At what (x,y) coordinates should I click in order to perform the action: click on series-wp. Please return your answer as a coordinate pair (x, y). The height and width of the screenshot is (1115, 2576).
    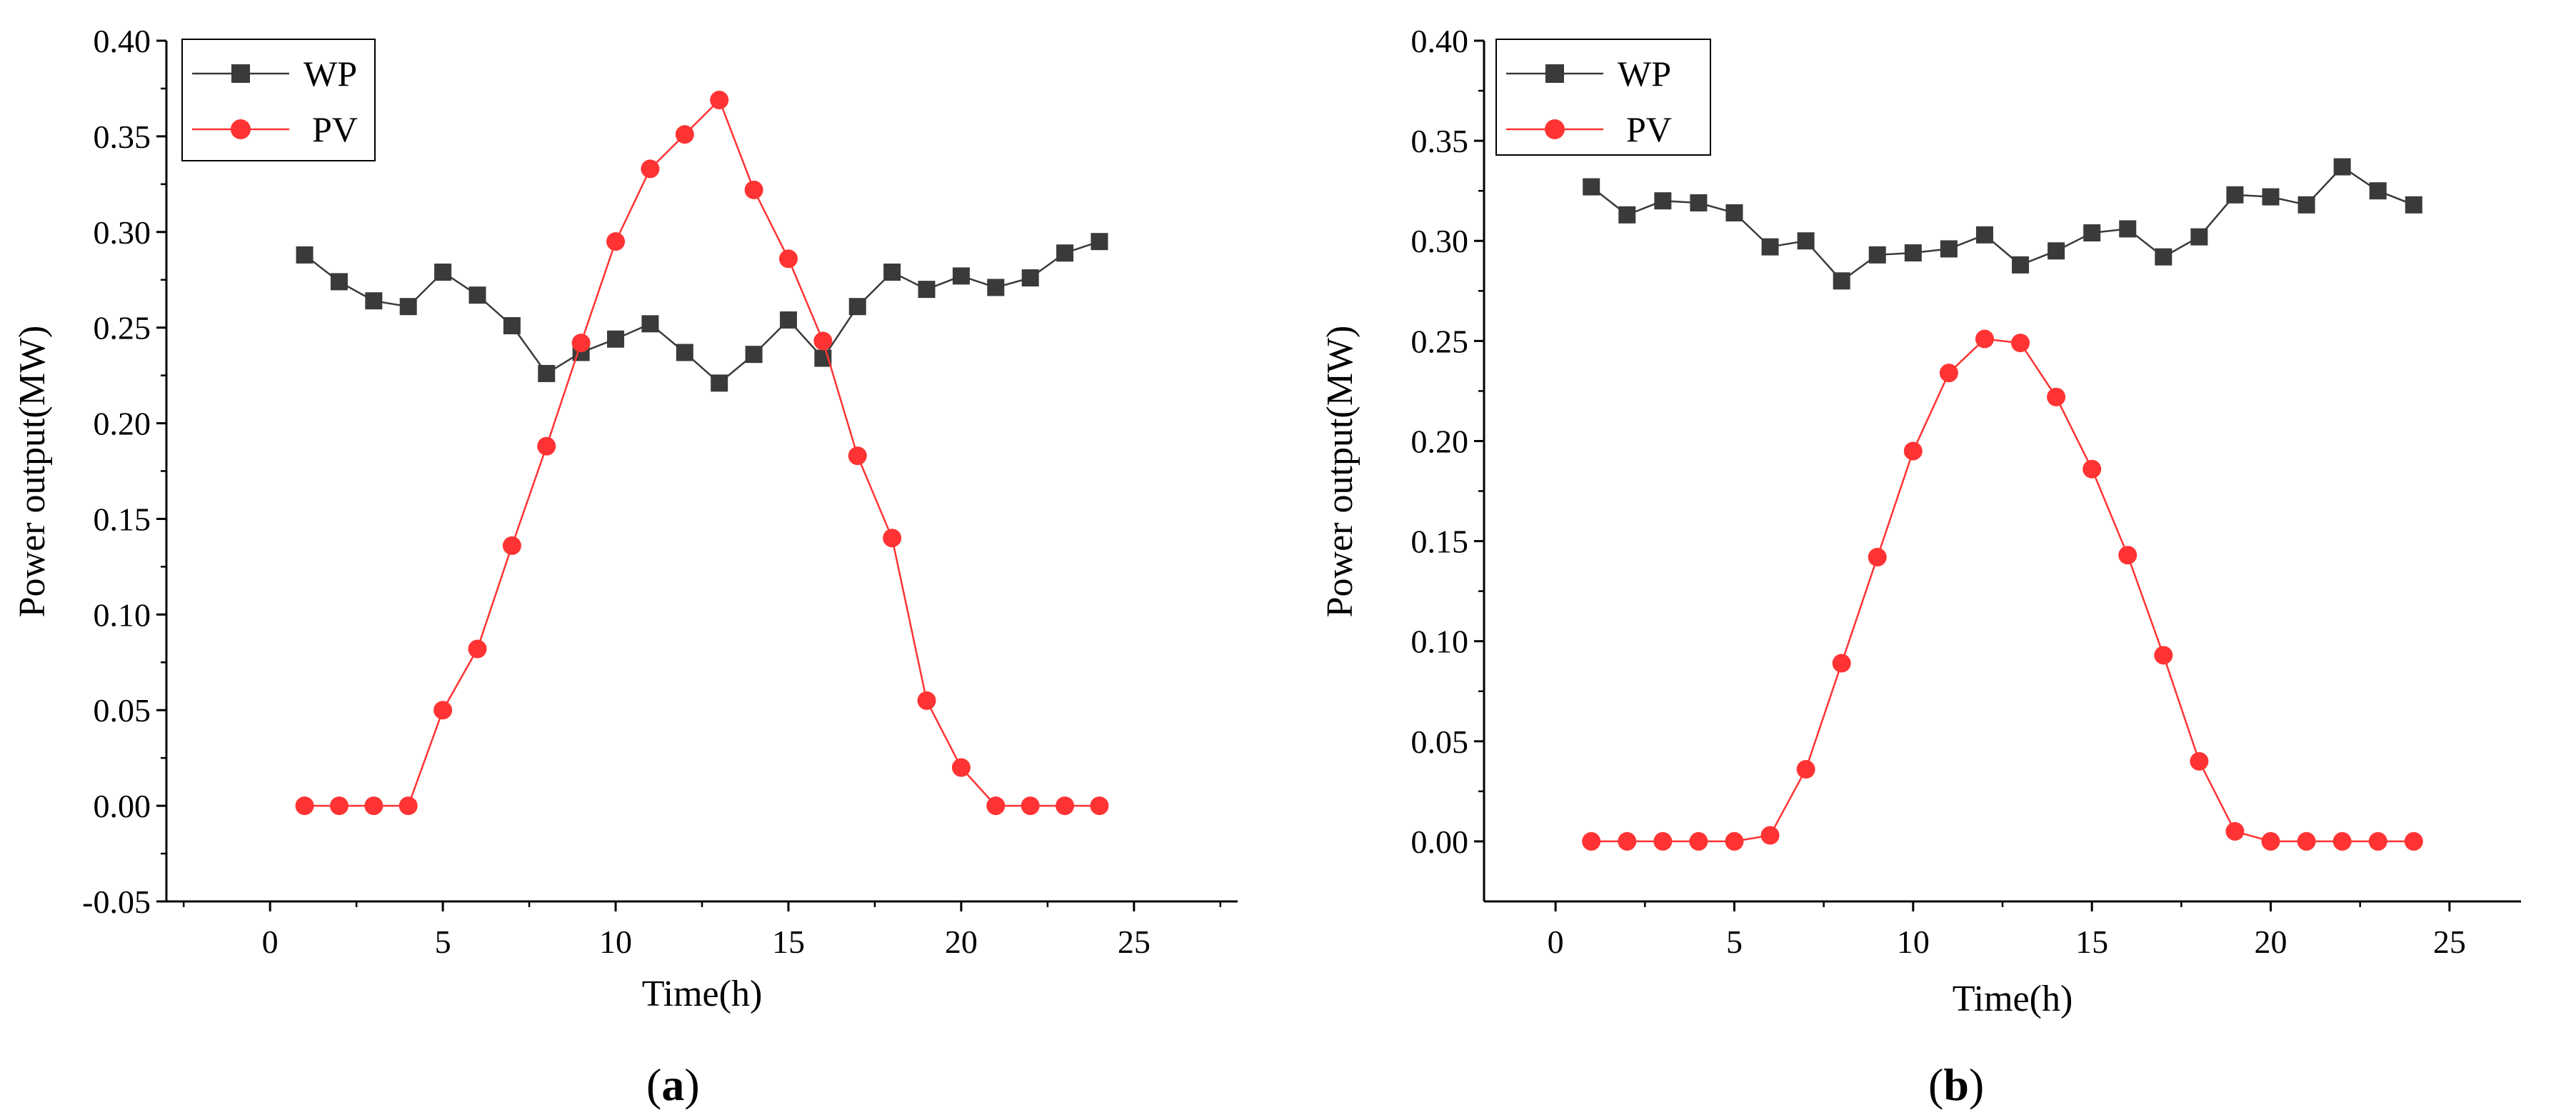
    Looking at the image, I should click on (2002, 224).